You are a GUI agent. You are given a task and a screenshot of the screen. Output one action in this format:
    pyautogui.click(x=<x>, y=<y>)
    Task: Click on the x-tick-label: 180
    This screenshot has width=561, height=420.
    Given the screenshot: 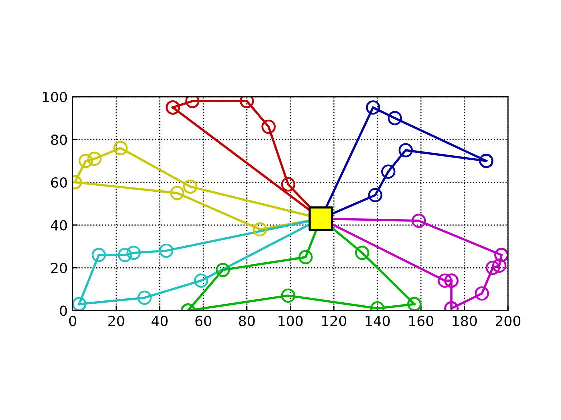 What is the action you would take?
    pyautogui.click(x=465, y=321)
    